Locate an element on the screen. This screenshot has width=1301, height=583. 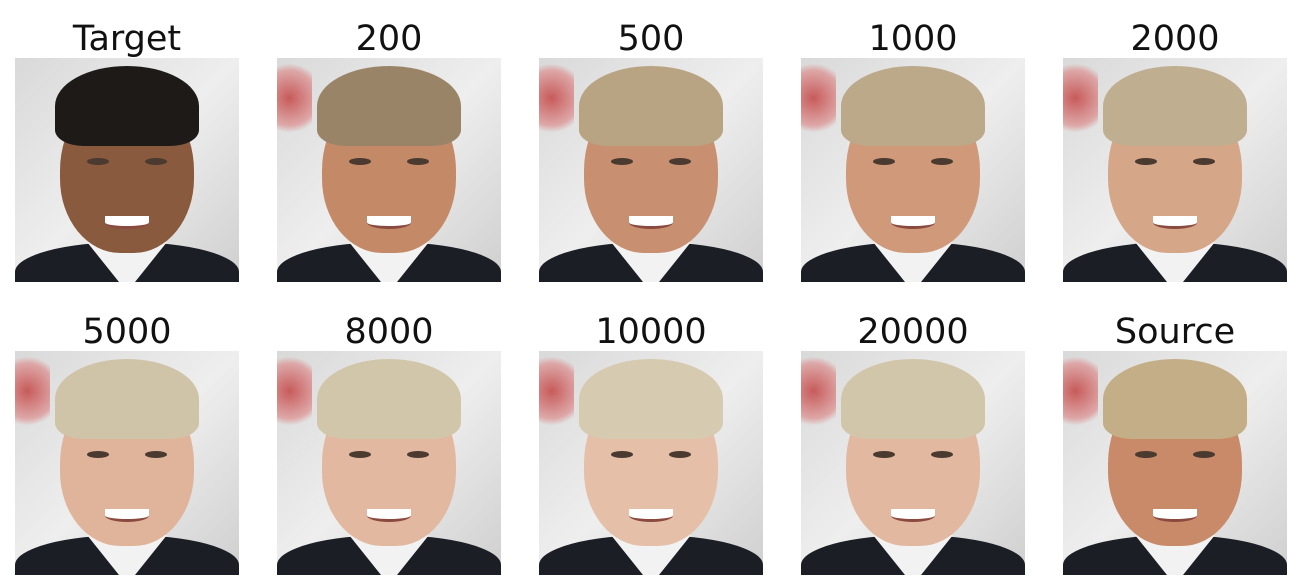
panel-label: Target is located at coordinates (127, 39).